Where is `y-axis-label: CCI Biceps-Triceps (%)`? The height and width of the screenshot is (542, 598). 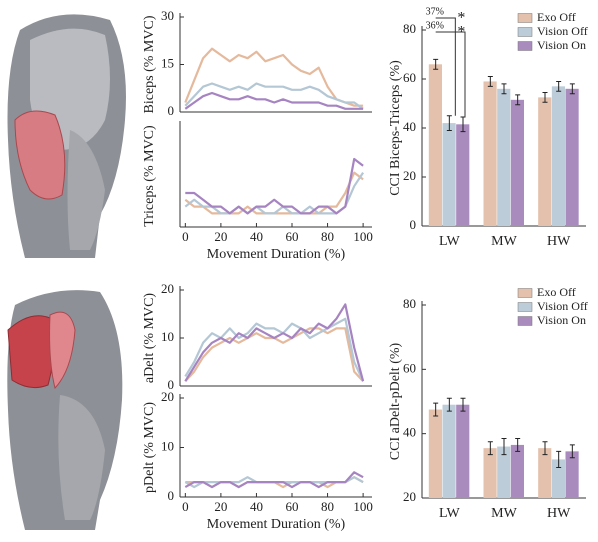 y-axis-label: CCI Biceps-Triceps (%) is located at coordinates (395, 128).